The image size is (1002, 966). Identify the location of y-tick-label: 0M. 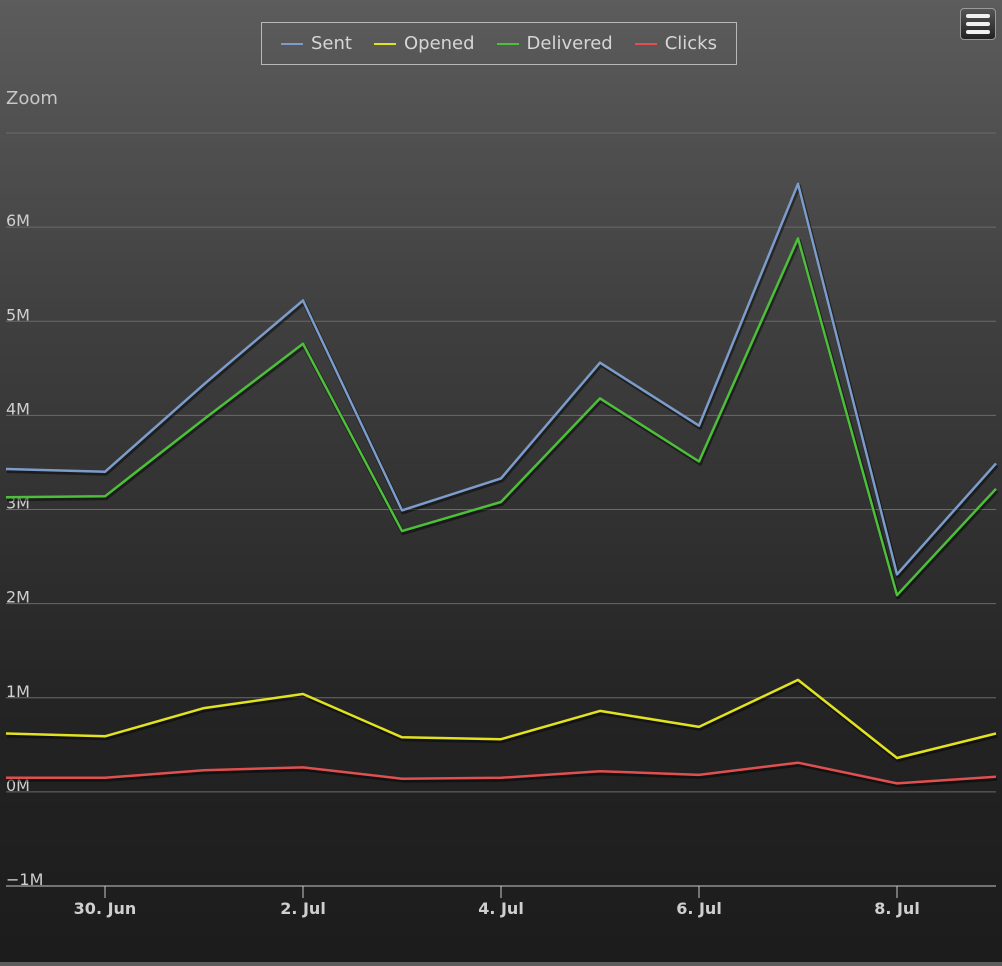
(18, 785).